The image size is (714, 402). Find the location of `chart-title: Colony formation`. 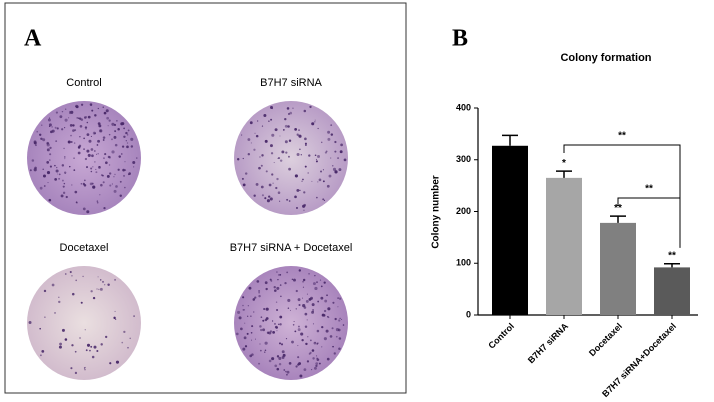

chart-title: Colony formation is located at coordinates (605, 58).